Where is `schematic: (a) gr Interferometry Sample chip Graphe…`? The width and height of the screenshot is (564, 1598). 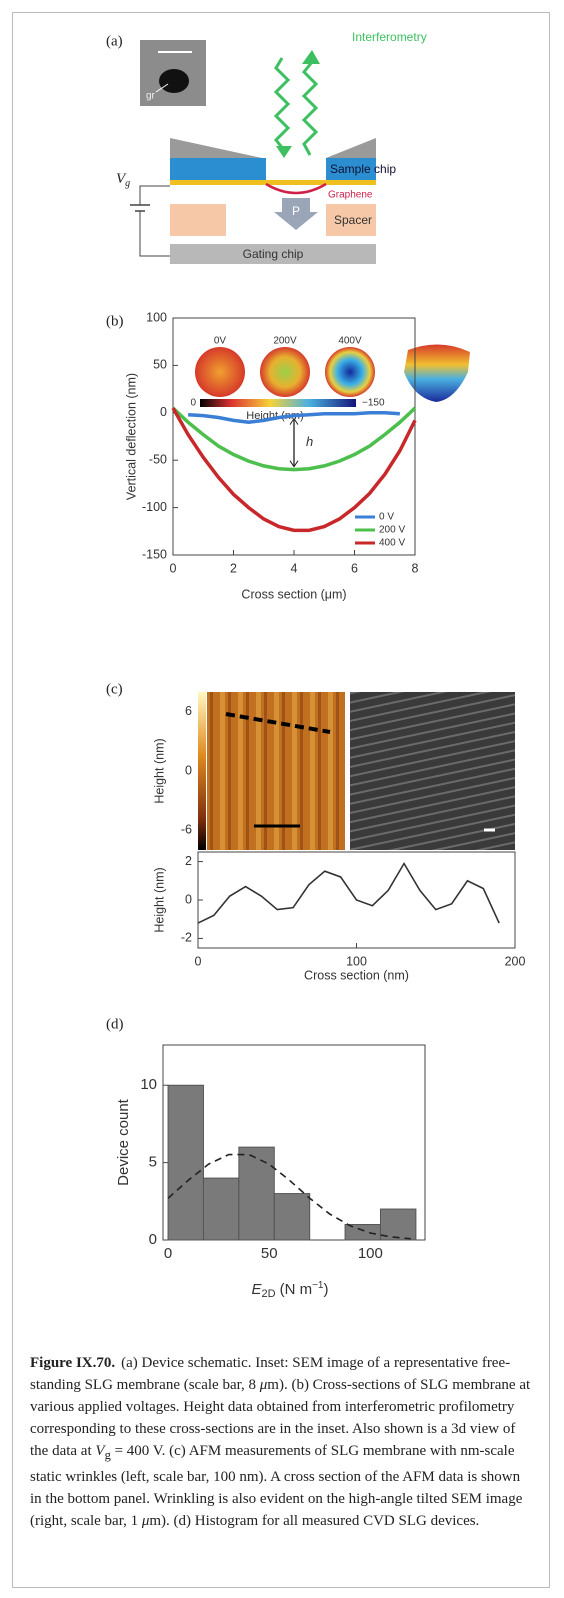
schematic: (a) gr Interferometry Sample chip Graphe… is located at coordinates (266, 147).